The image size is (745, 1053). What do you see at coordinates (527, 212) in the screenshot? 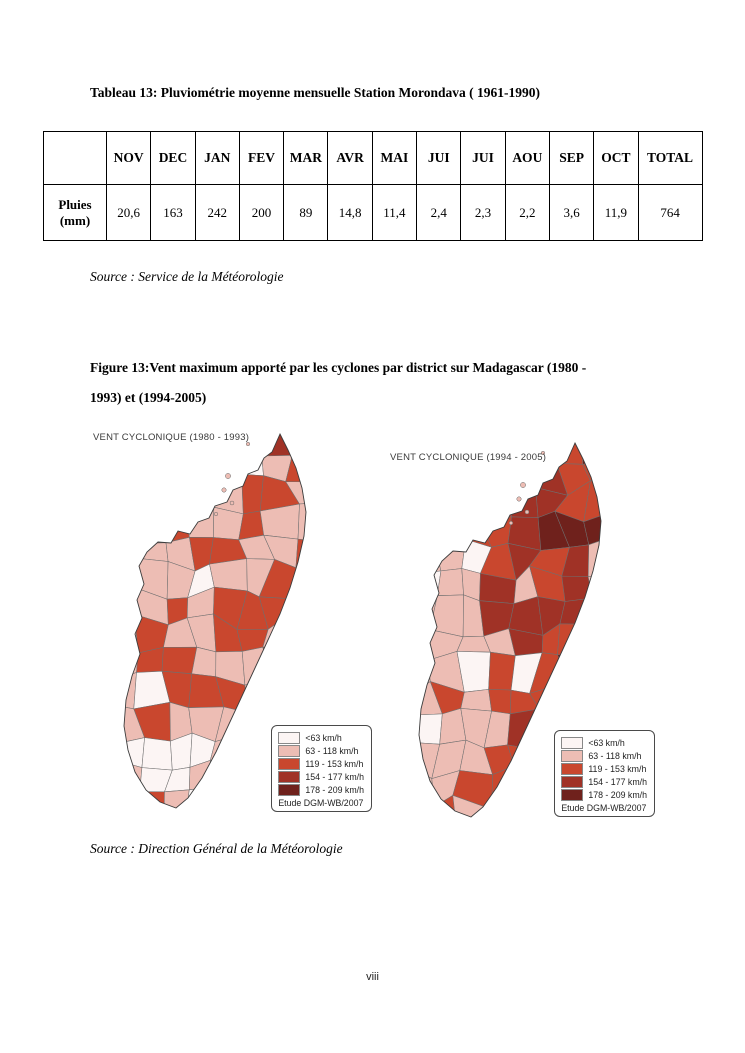
I see `table-cell: 2,2` at bounding box center [527, 212].